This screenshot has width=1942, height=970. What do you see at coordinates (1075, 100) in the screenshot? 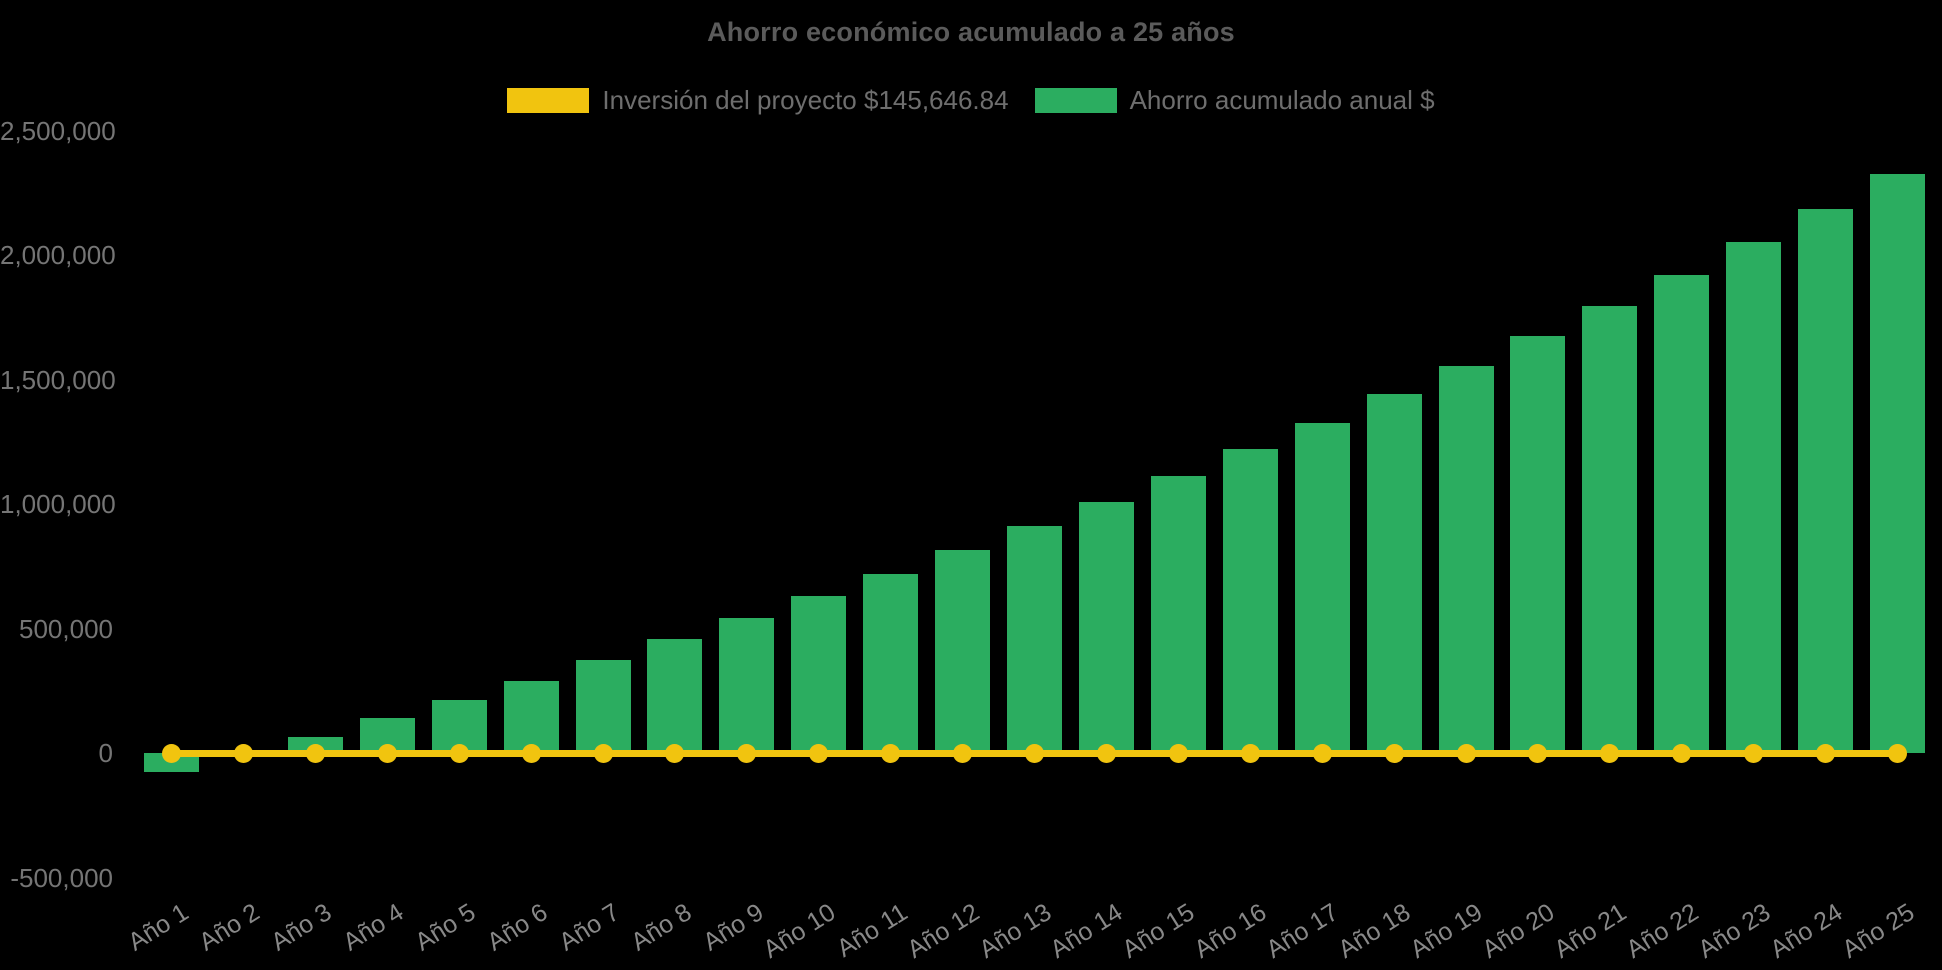
I see `legend-swatch-savings-icon` at bounding box center [1075, 100].